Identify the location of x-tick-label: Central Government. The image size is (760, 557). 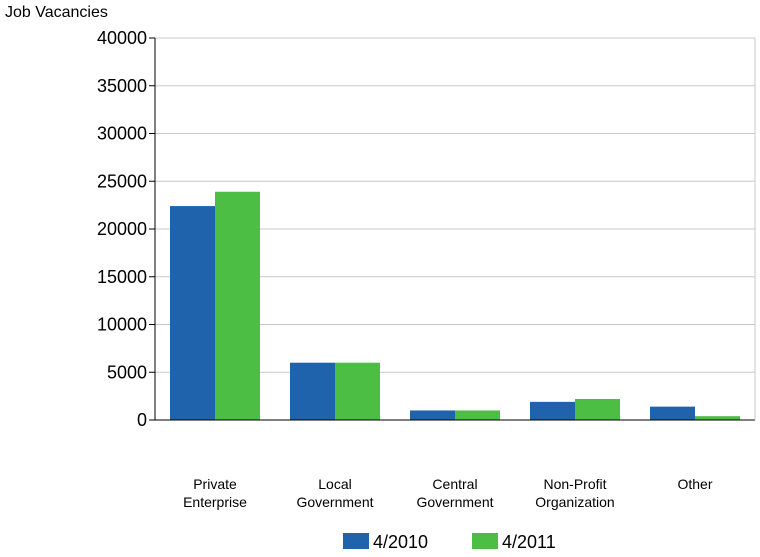
(454, 493).